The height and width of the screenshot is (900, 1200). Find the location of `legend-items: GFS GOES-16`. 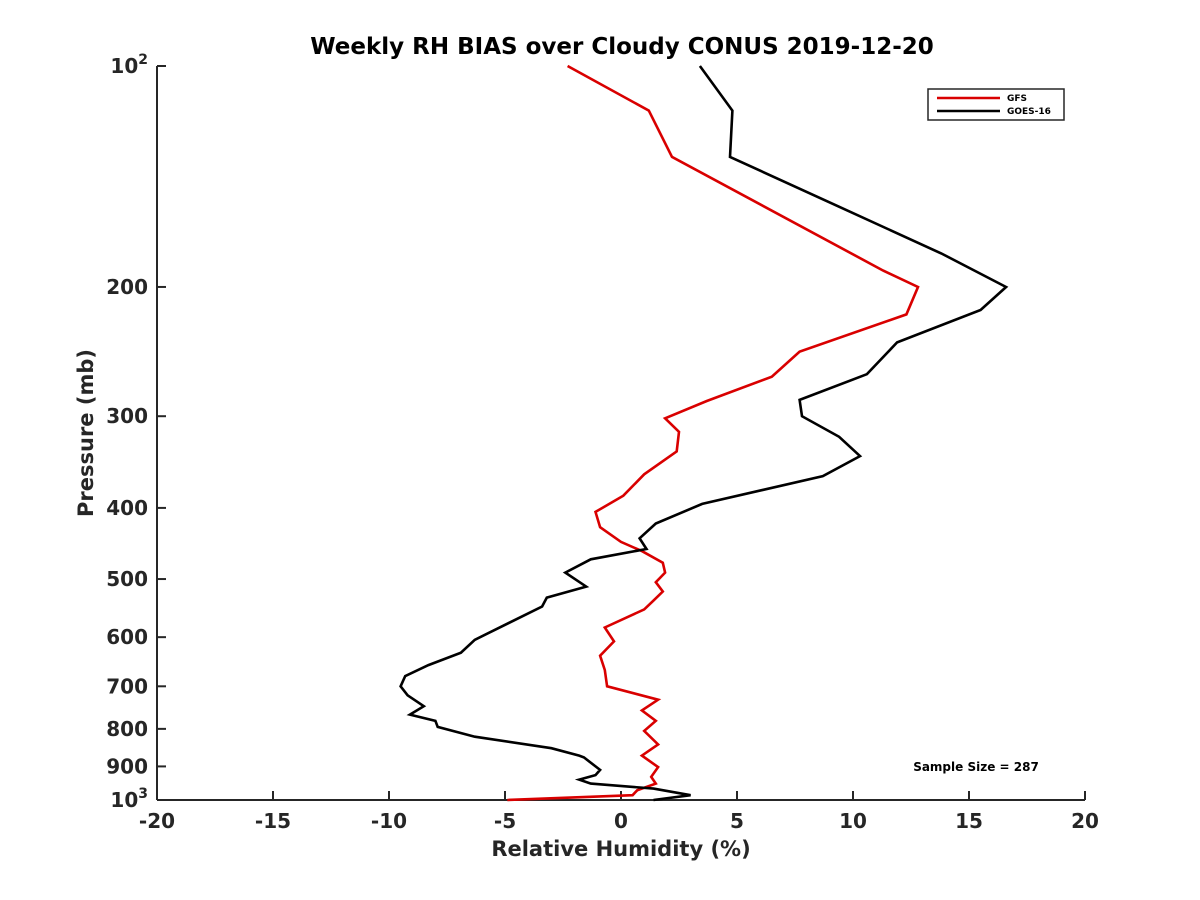

legend-items: GFS GOES-16 is located at coordinates (994, 105).